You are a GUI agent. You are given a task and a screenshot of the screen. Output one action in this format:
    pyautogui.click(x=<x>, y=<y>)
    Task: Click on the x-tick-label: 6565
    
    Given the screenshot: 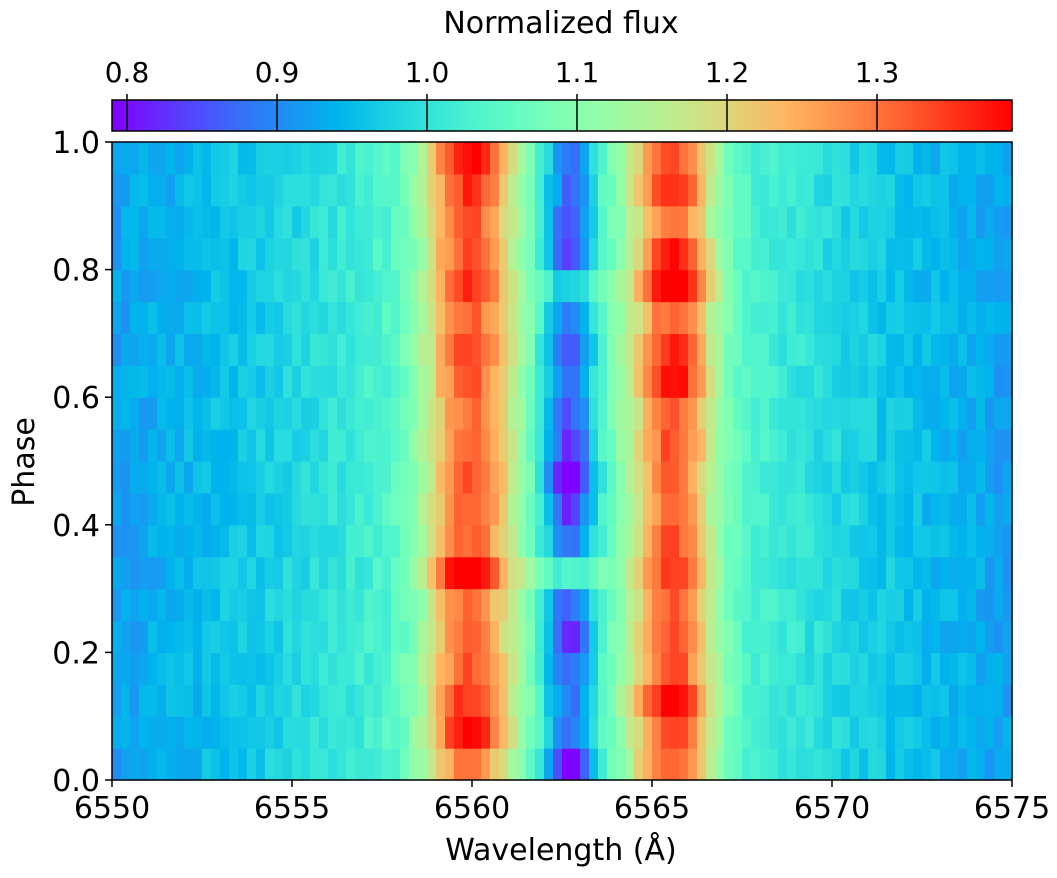 What is the action you would take?
    pyautogui.click(x=652, y=808)
    